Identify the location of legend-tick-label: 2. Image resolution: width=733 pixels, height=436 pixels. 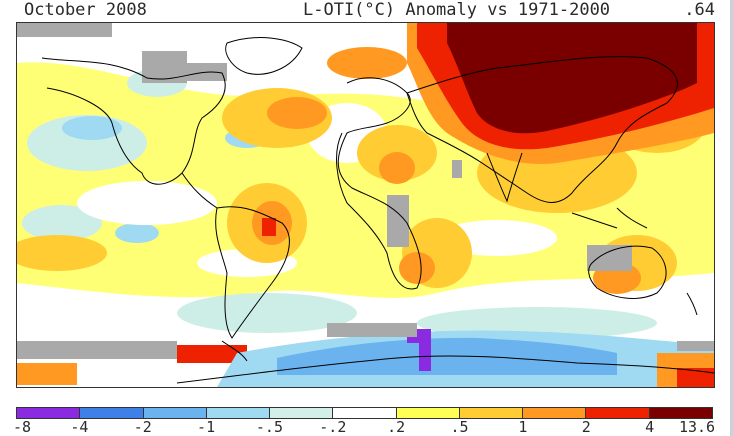
(586, 427).